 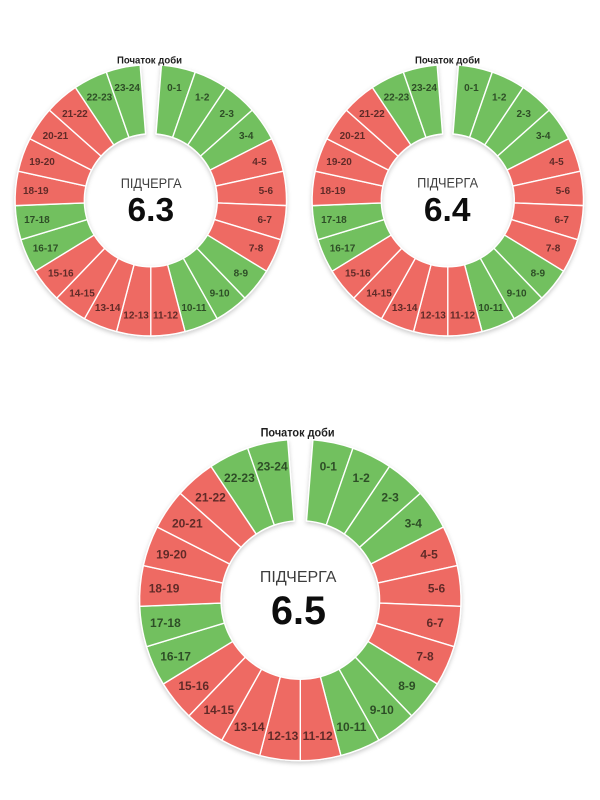 I want to click on svg-text: 6.5, so click(x=298, y=611).